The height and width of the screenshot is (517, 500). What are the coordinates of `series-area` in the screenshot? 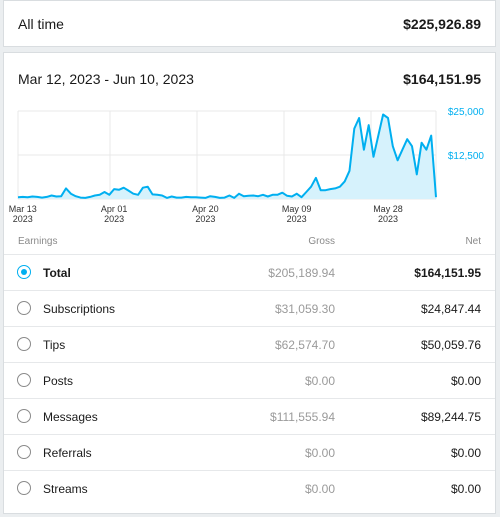 It's located at (227, 156).